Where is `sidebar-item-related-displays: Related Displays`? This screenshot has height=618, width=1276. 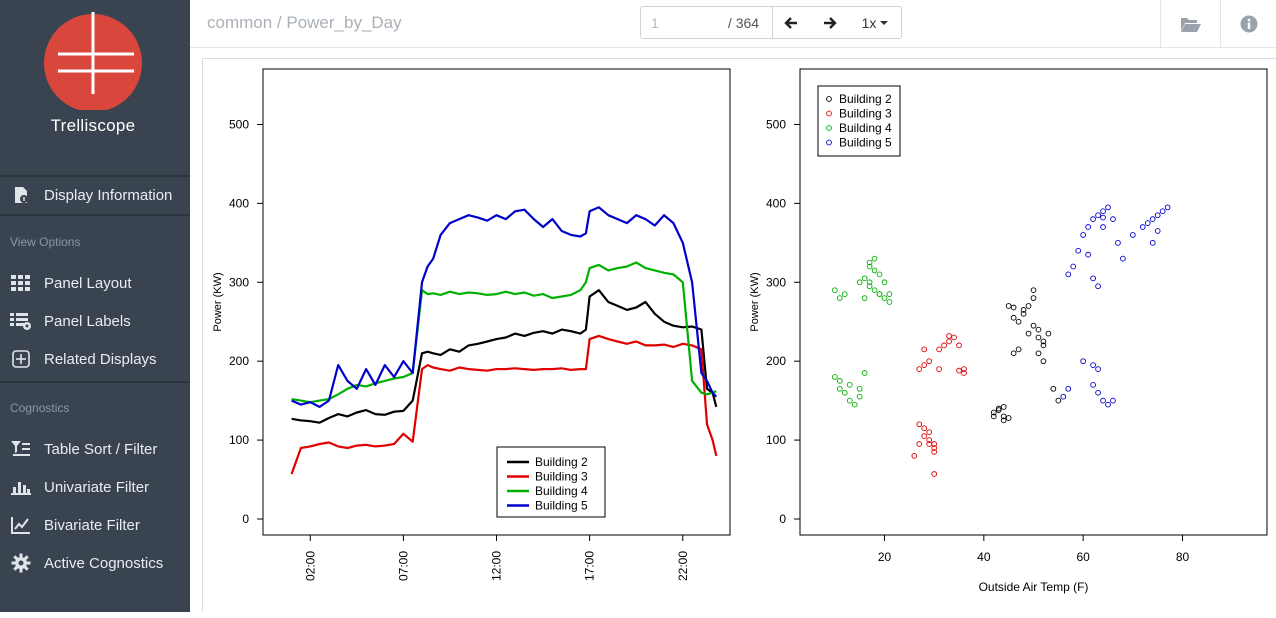 sidebar-item-related-displays: Related Displays is located at coordinates (95, 359).